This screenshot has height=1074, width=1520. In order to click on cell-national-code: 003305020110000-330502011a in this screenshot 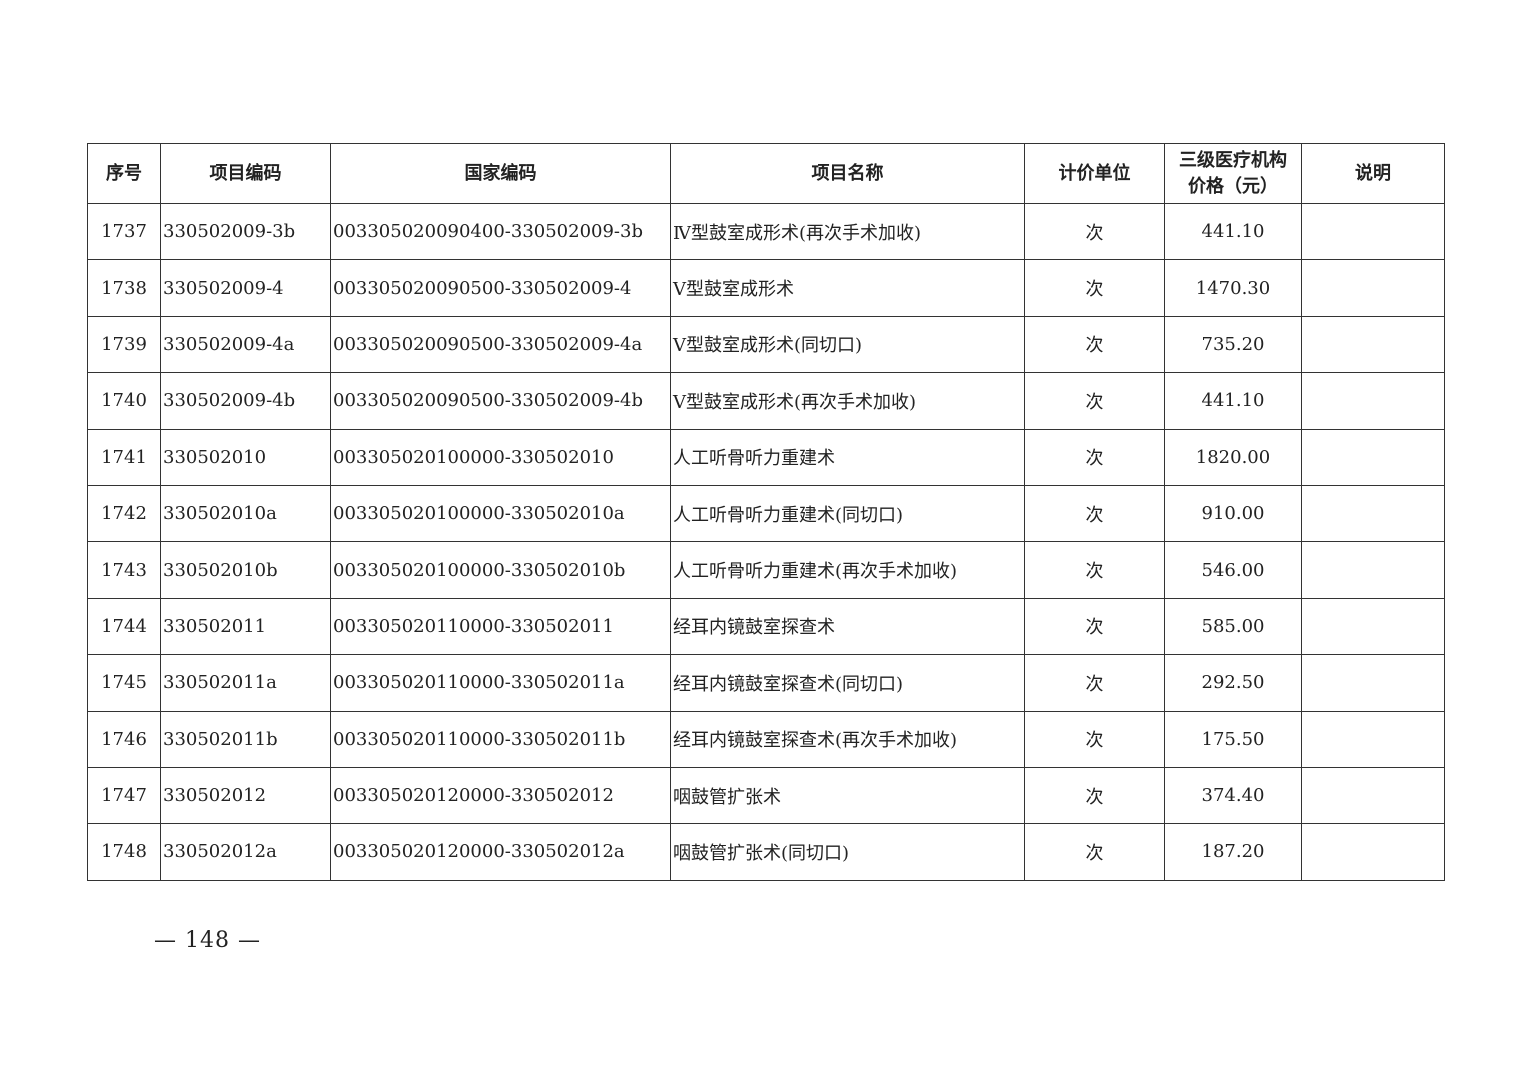, I will do `click(500, 683)`.